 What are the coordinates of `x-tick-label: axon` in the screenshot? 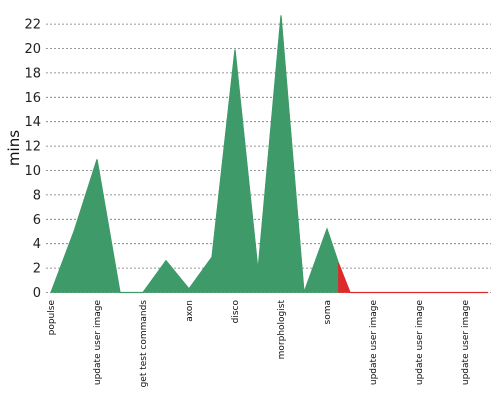 It's located at (190, 311).